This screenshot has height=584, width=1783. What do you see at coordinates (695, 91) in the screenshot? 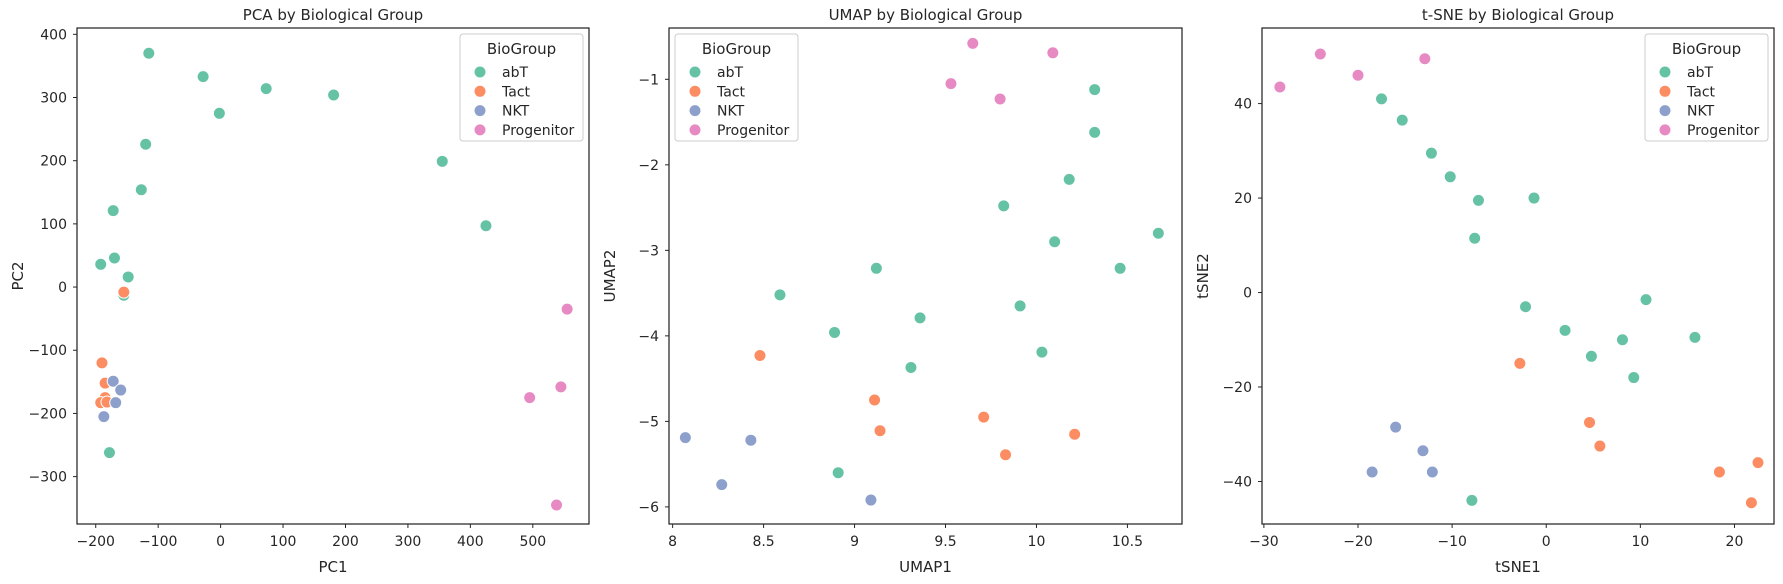
I see `legend-marker-tact` at bounding box center [695, 91].